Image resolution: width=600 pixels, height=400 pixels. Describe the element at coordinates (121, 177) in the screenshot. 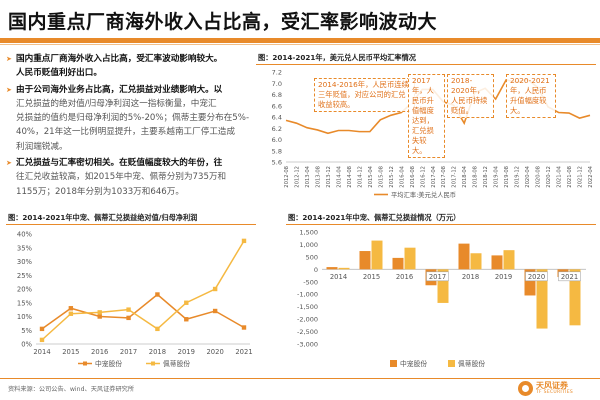

I see `bullet-line: 往汇兑收益较高，如2015年中宠、佩蒂分别为735万和` at that location.